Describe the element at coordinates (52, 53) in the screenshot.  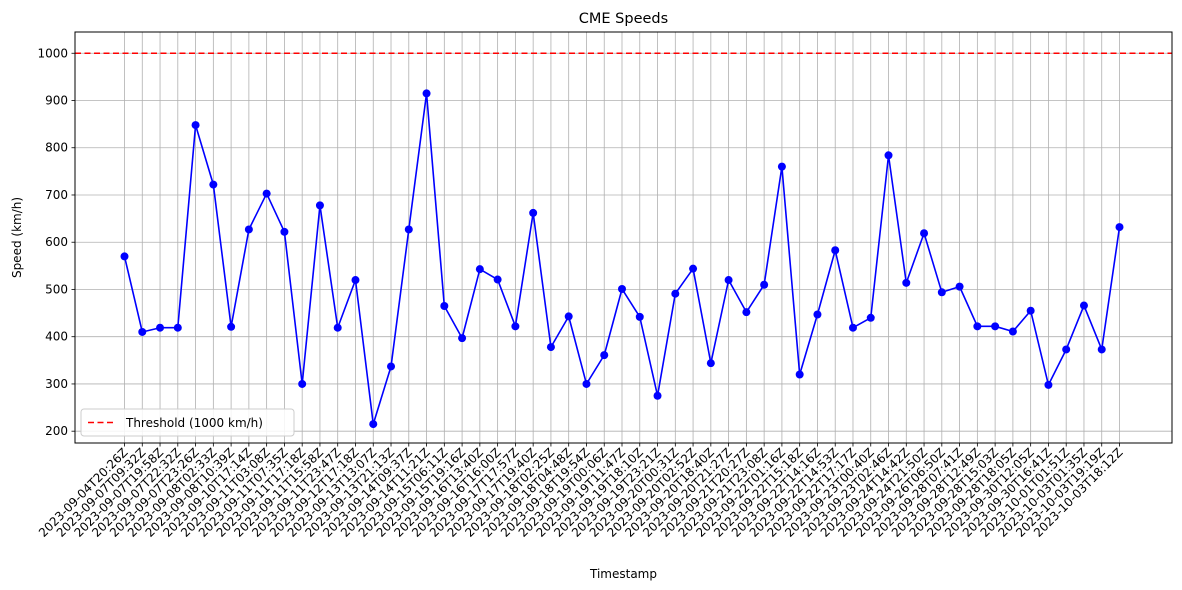
I see `y-tick-label: 1000` at that location.